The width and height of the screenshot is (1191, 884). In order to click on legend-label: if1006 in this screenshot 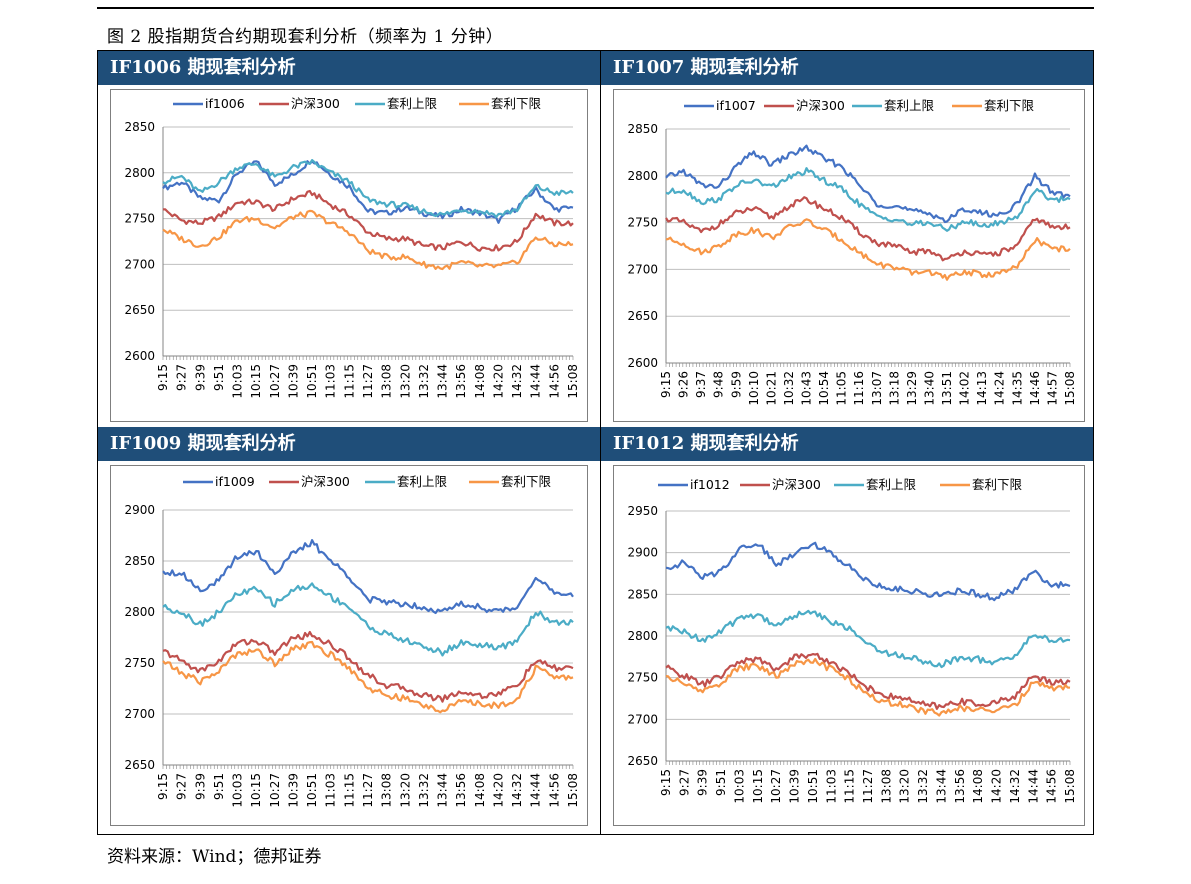, I will do `click(225, 103)`.